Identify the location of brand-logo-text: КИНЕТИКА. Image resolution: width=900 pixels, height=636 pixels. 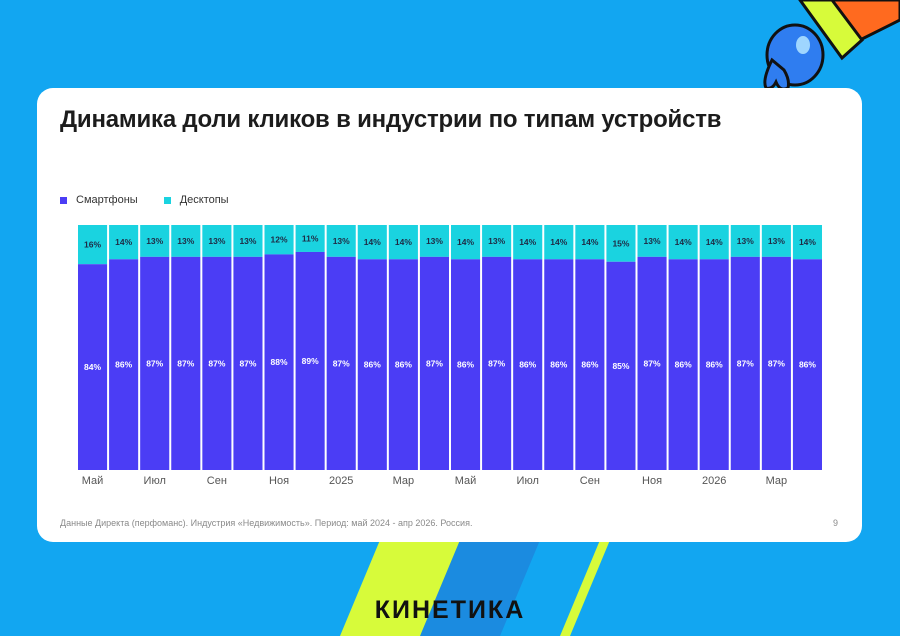
(450, 610).